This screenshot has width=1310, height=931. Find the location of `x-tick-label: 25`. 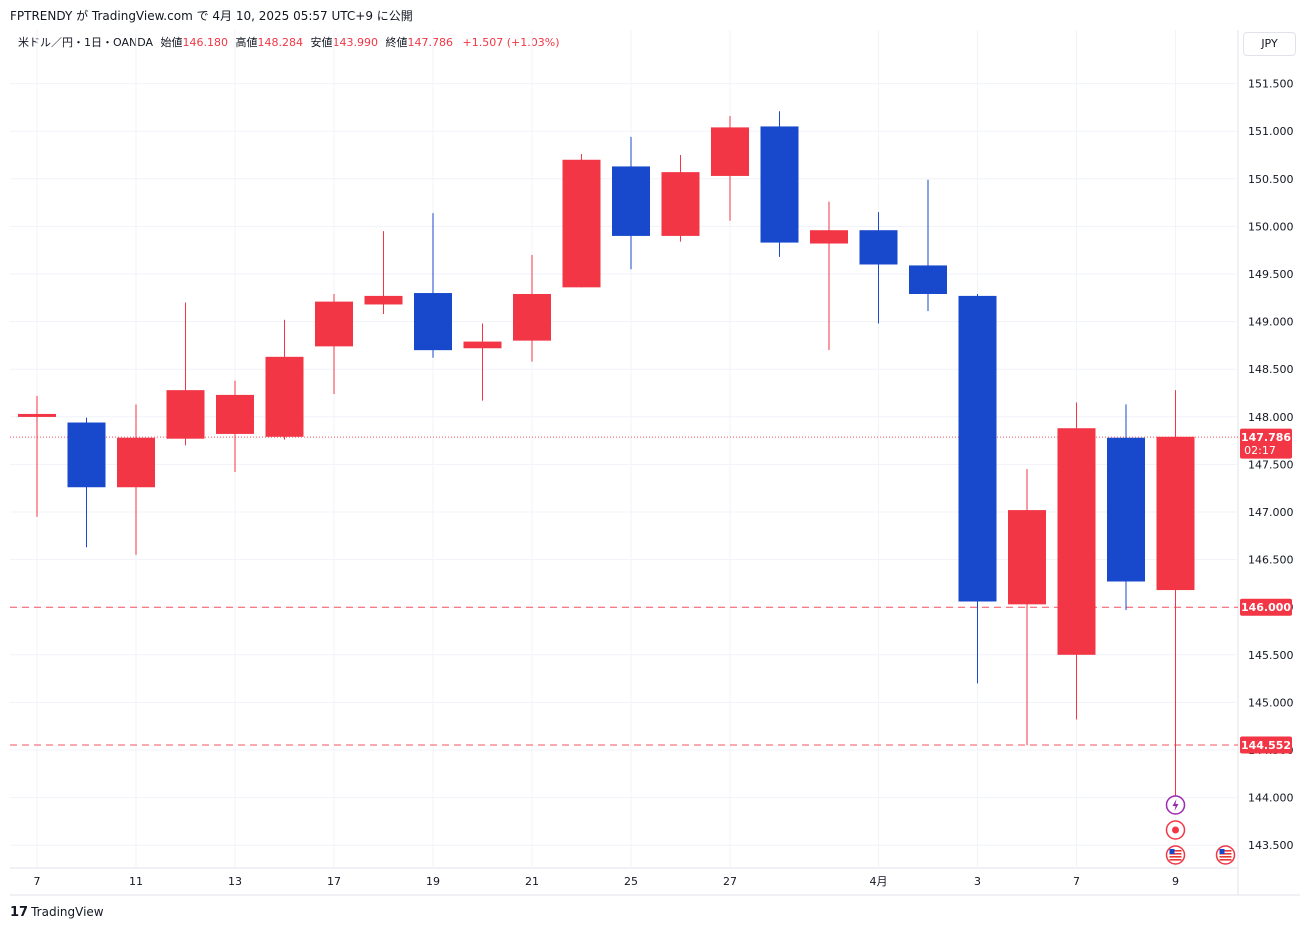

x-tick-label: 25 is located at coordinates (631, 881).